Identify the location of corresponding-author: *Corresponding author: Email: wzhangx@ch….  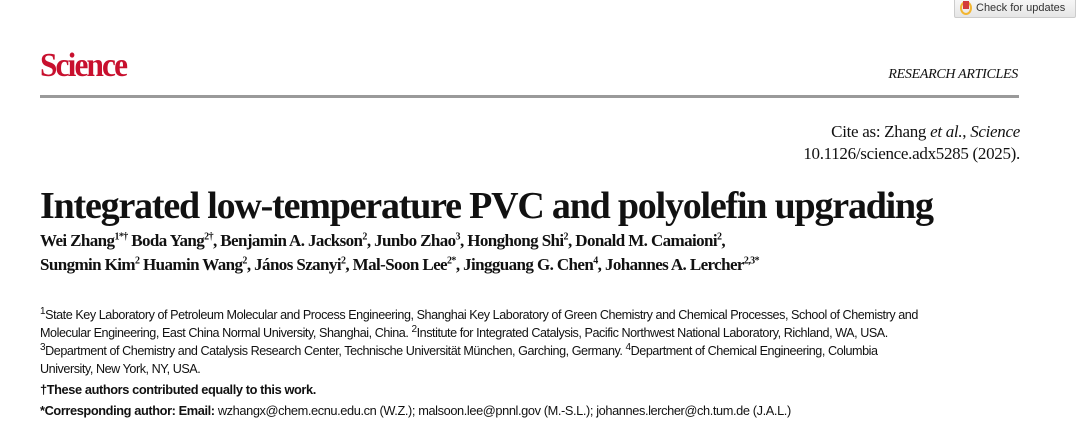
(415, 411).